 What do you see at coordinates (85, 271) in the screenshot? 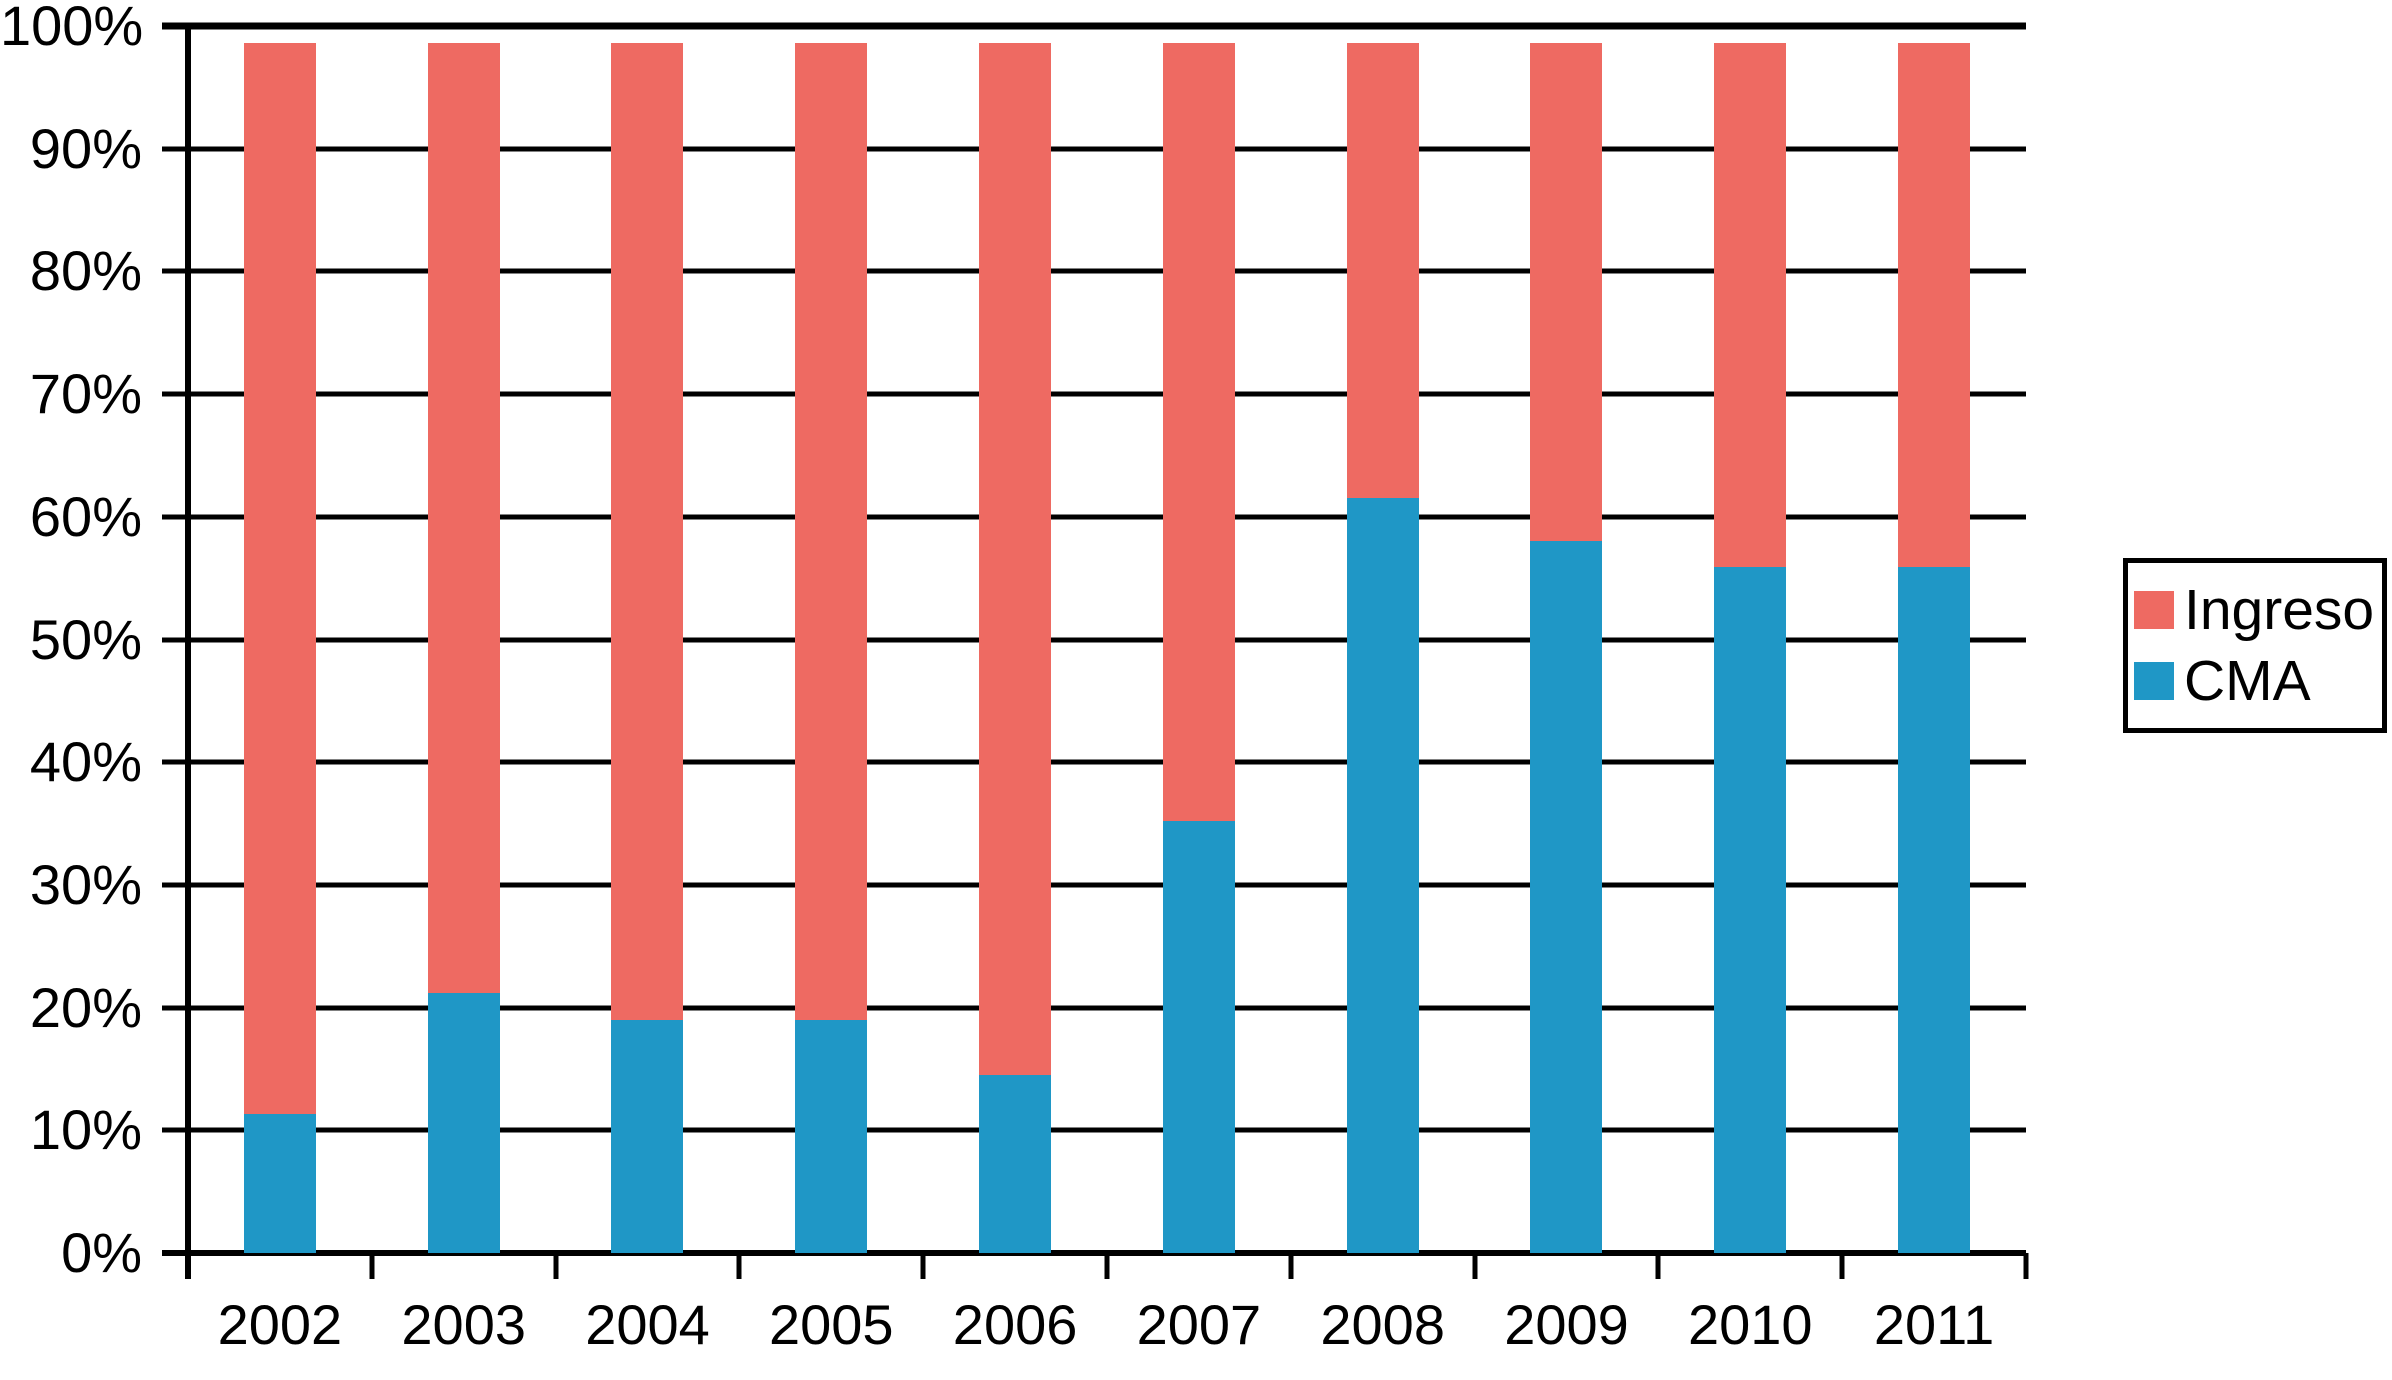
I see `y-tick-label-80: 80%` at bounding box center [85, 271].